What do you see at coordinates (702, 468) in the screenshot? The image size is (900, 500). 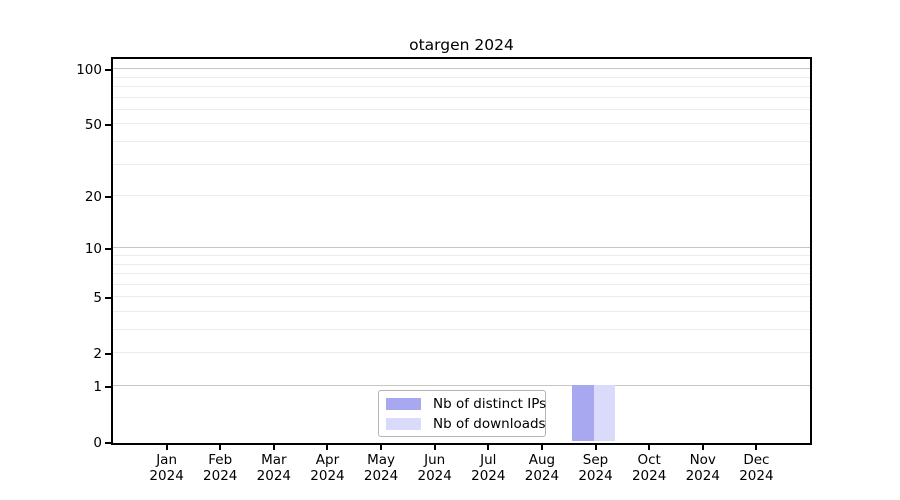 I see `x-axis-tick-label: Nov 2024` at bounding box center [702, 468].